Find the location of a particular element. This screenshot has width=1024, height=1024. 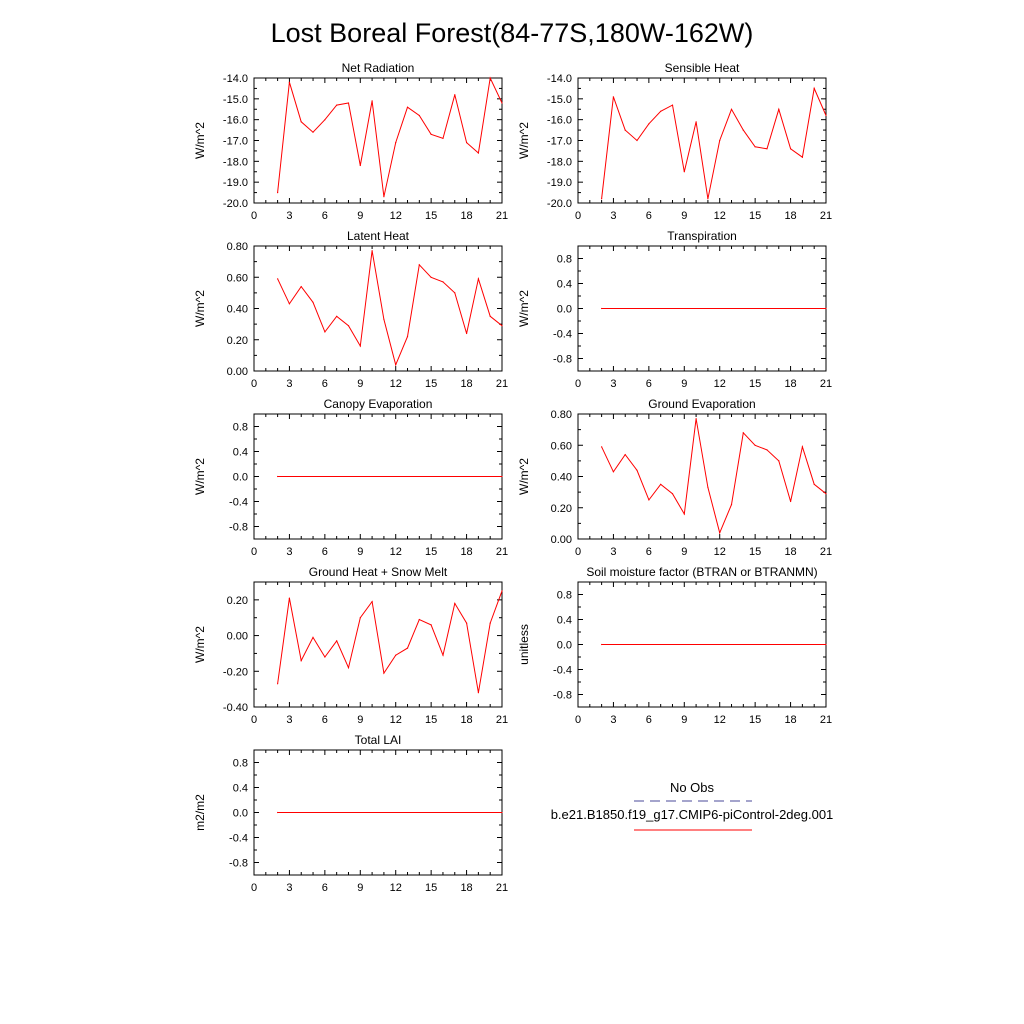

sensible-heat-xtick-label: 15 is located at coordinates (755, 216).